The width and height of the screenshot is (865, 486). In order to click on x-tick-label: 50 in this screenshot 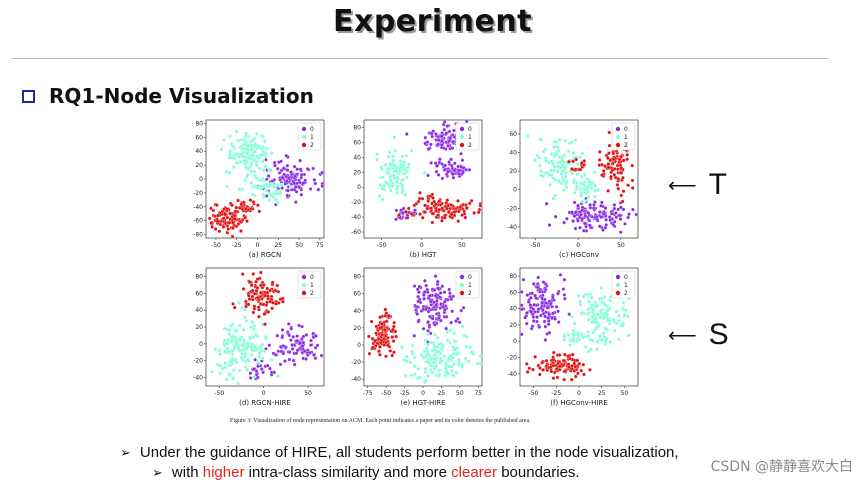, I will do `click(625, 393)`.